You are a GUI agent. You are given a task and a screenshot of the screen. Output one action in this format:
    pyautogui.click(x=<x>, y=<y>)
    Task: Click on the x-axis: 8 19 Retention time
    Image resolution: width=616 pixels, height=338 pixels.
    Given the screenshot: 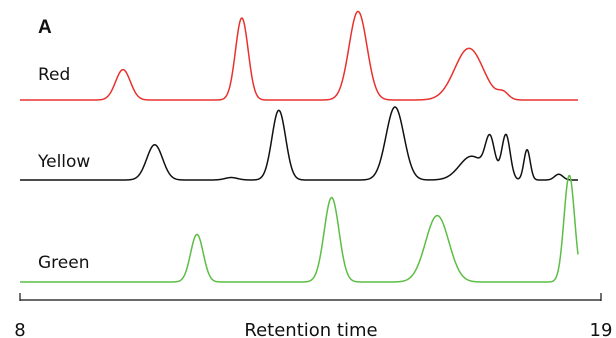 What is the action you would take?
    pyautogui.click(x=313, y=315)
    